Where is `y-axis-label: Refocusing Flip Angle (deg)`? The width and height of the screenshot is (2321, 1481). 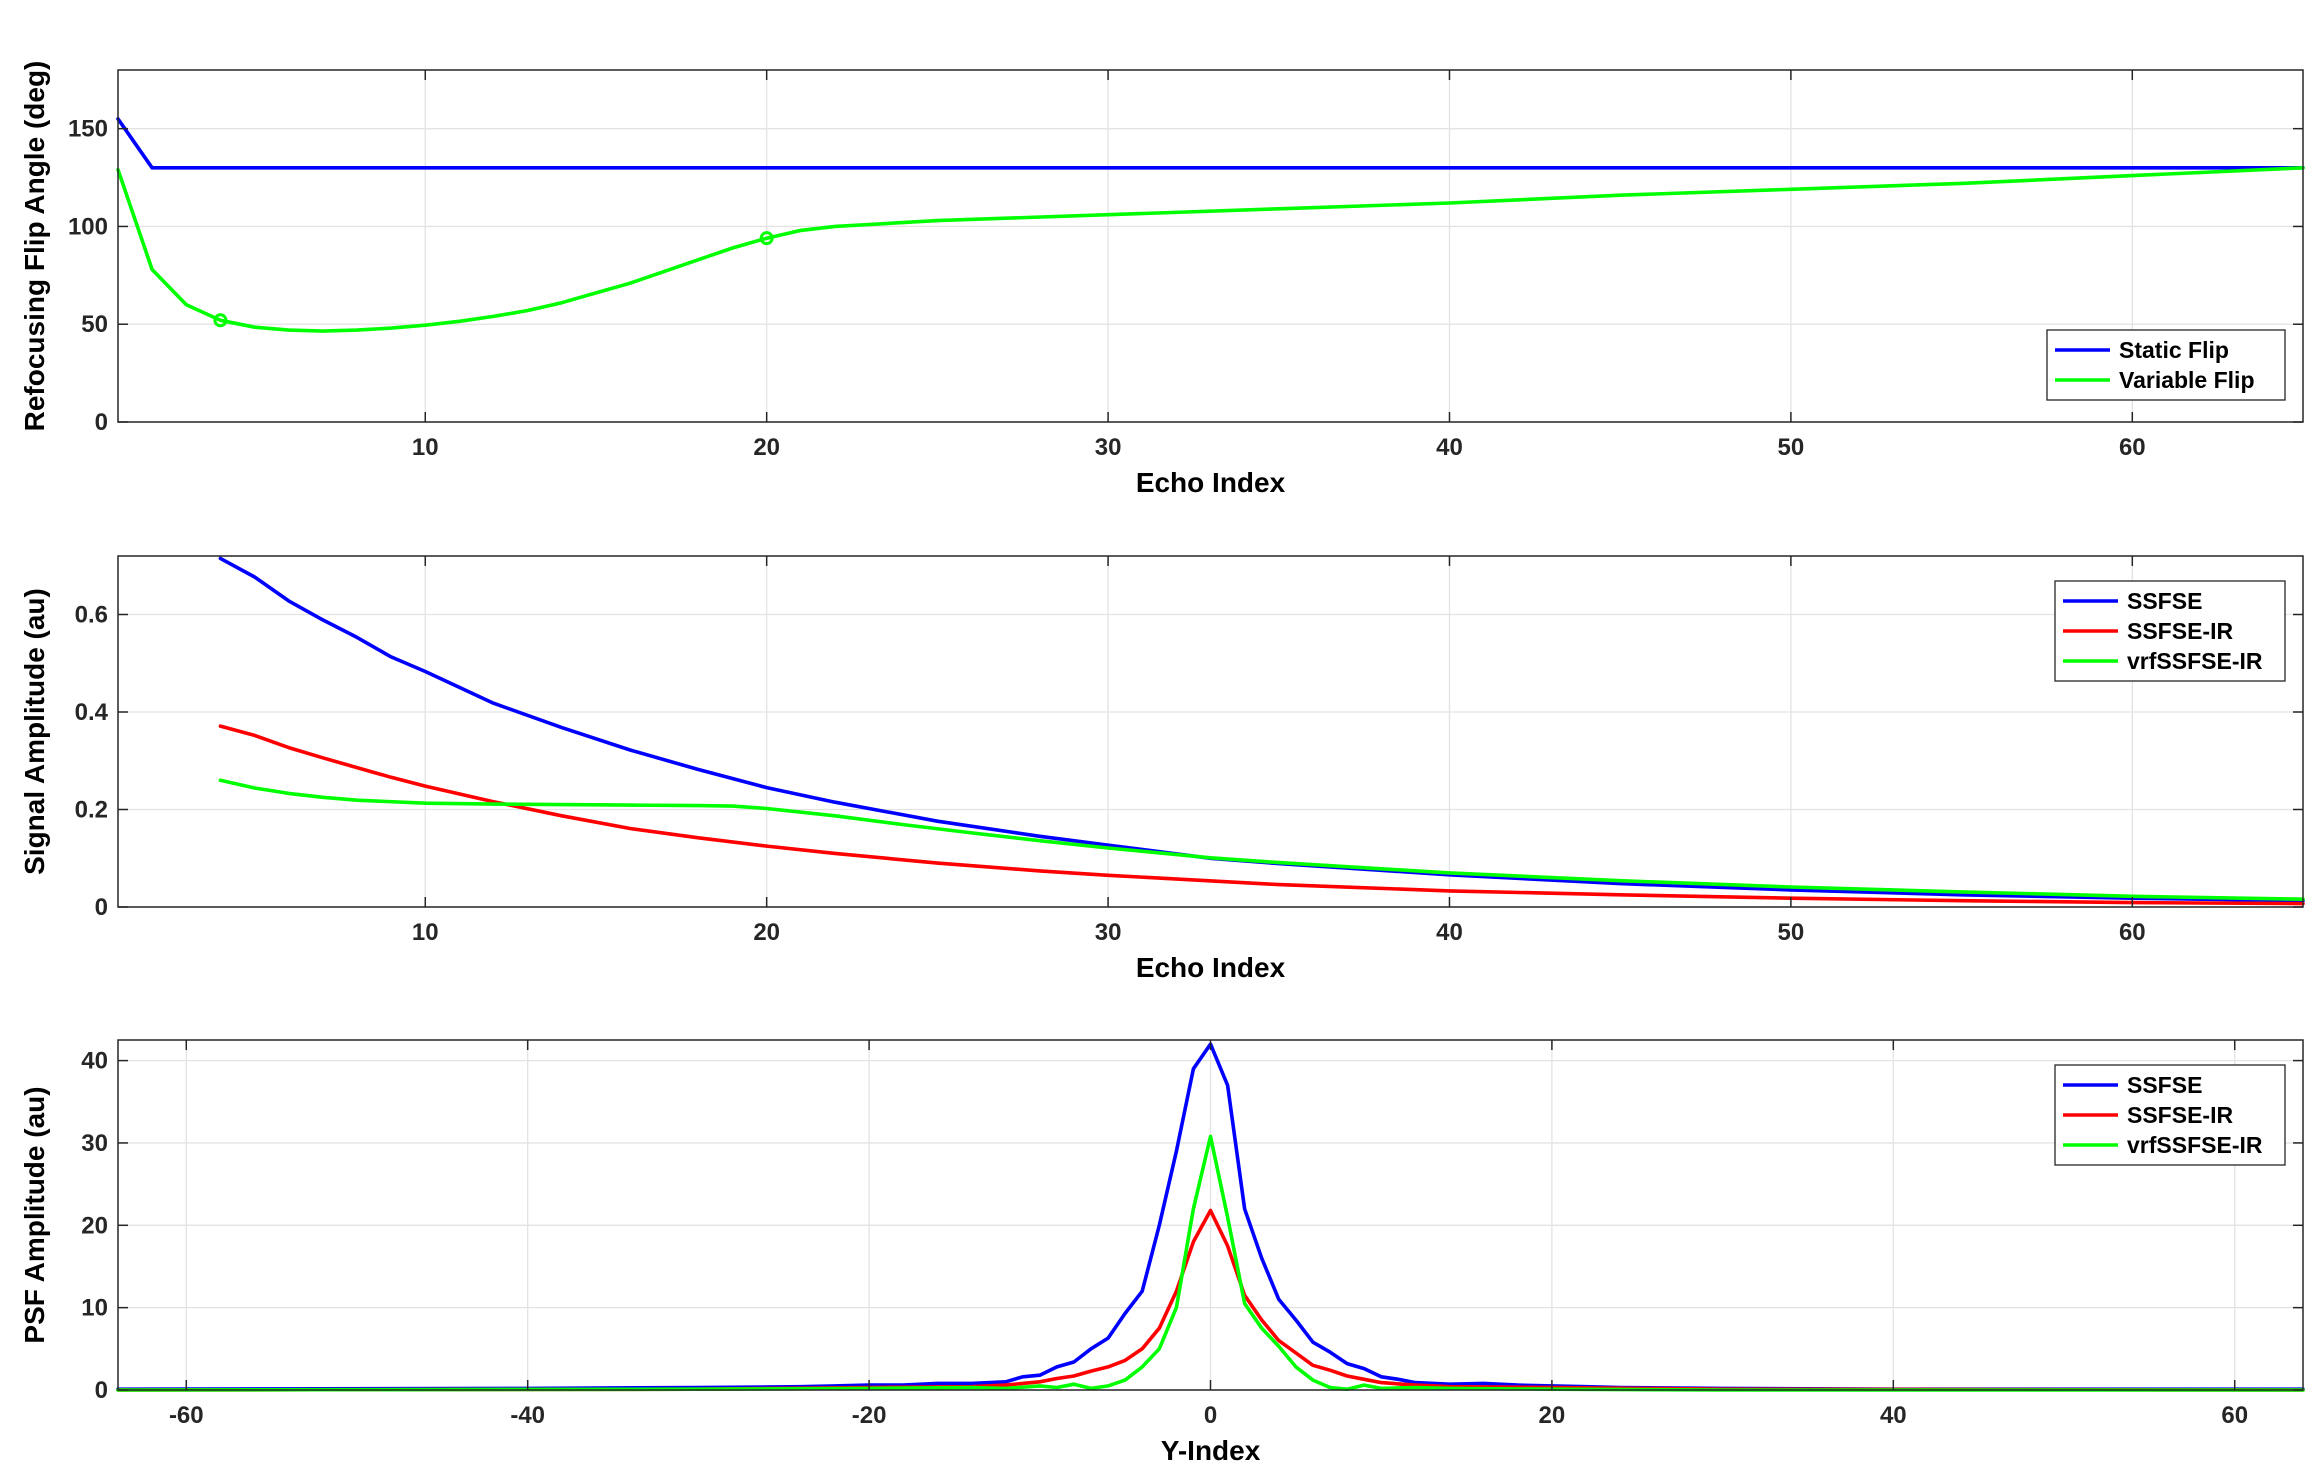
y-axis-label: Refocusing Flip Angle (deg) is located at coordinates (34, 246).